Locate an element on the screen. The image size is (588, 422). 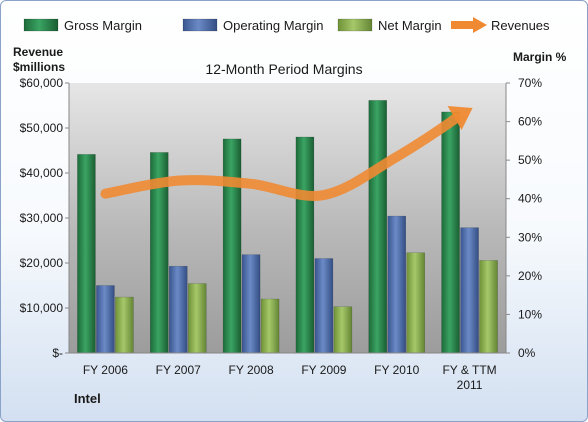
left-tick-label: $20,000 is located at coordinates (42, 263).